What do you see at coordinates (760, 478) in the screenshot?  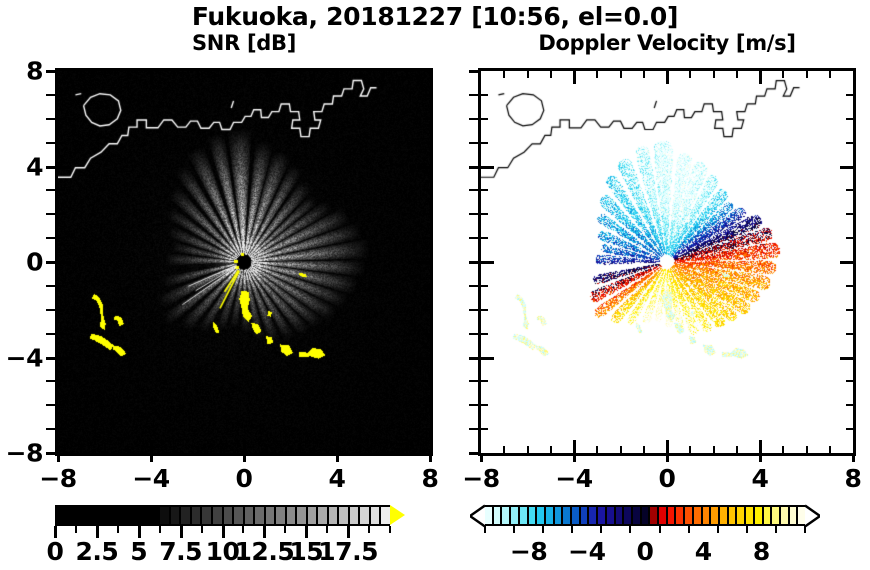 I see `doppler-xaxis-label-3: 4` at bounding box center [760, 478].